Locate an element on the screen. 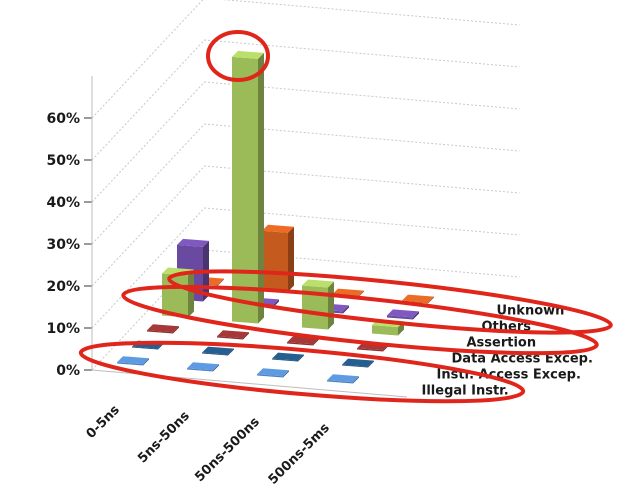 The image size is (625, 499). y-tick-label: 60% is located at coordinates (63, 119).